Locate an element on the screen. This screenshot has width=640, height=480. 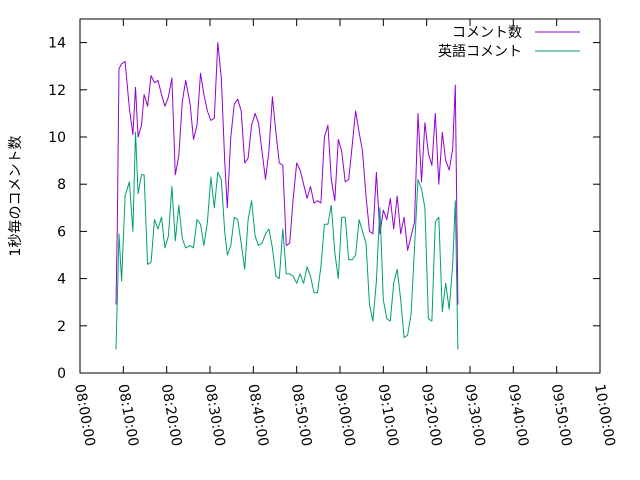
y-tick-label: 10 is located at coordinates (57, 138).